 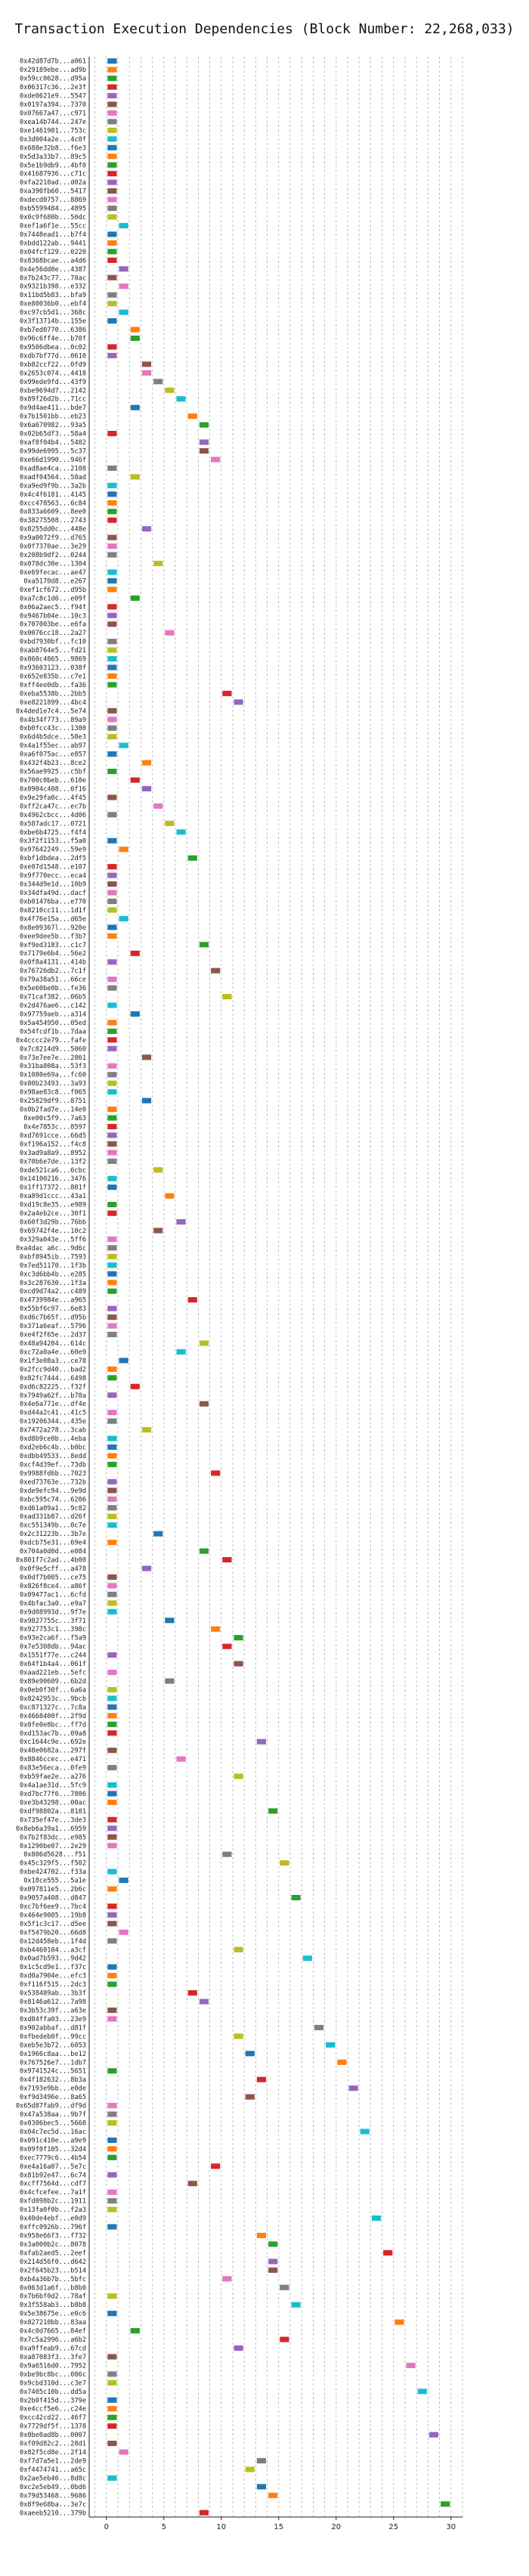 What do you see at coordinates (53, 1431) in the screenshot?
I see `transaction-label: 0x7472a278...3cab` at bounding box center [53, 1431].